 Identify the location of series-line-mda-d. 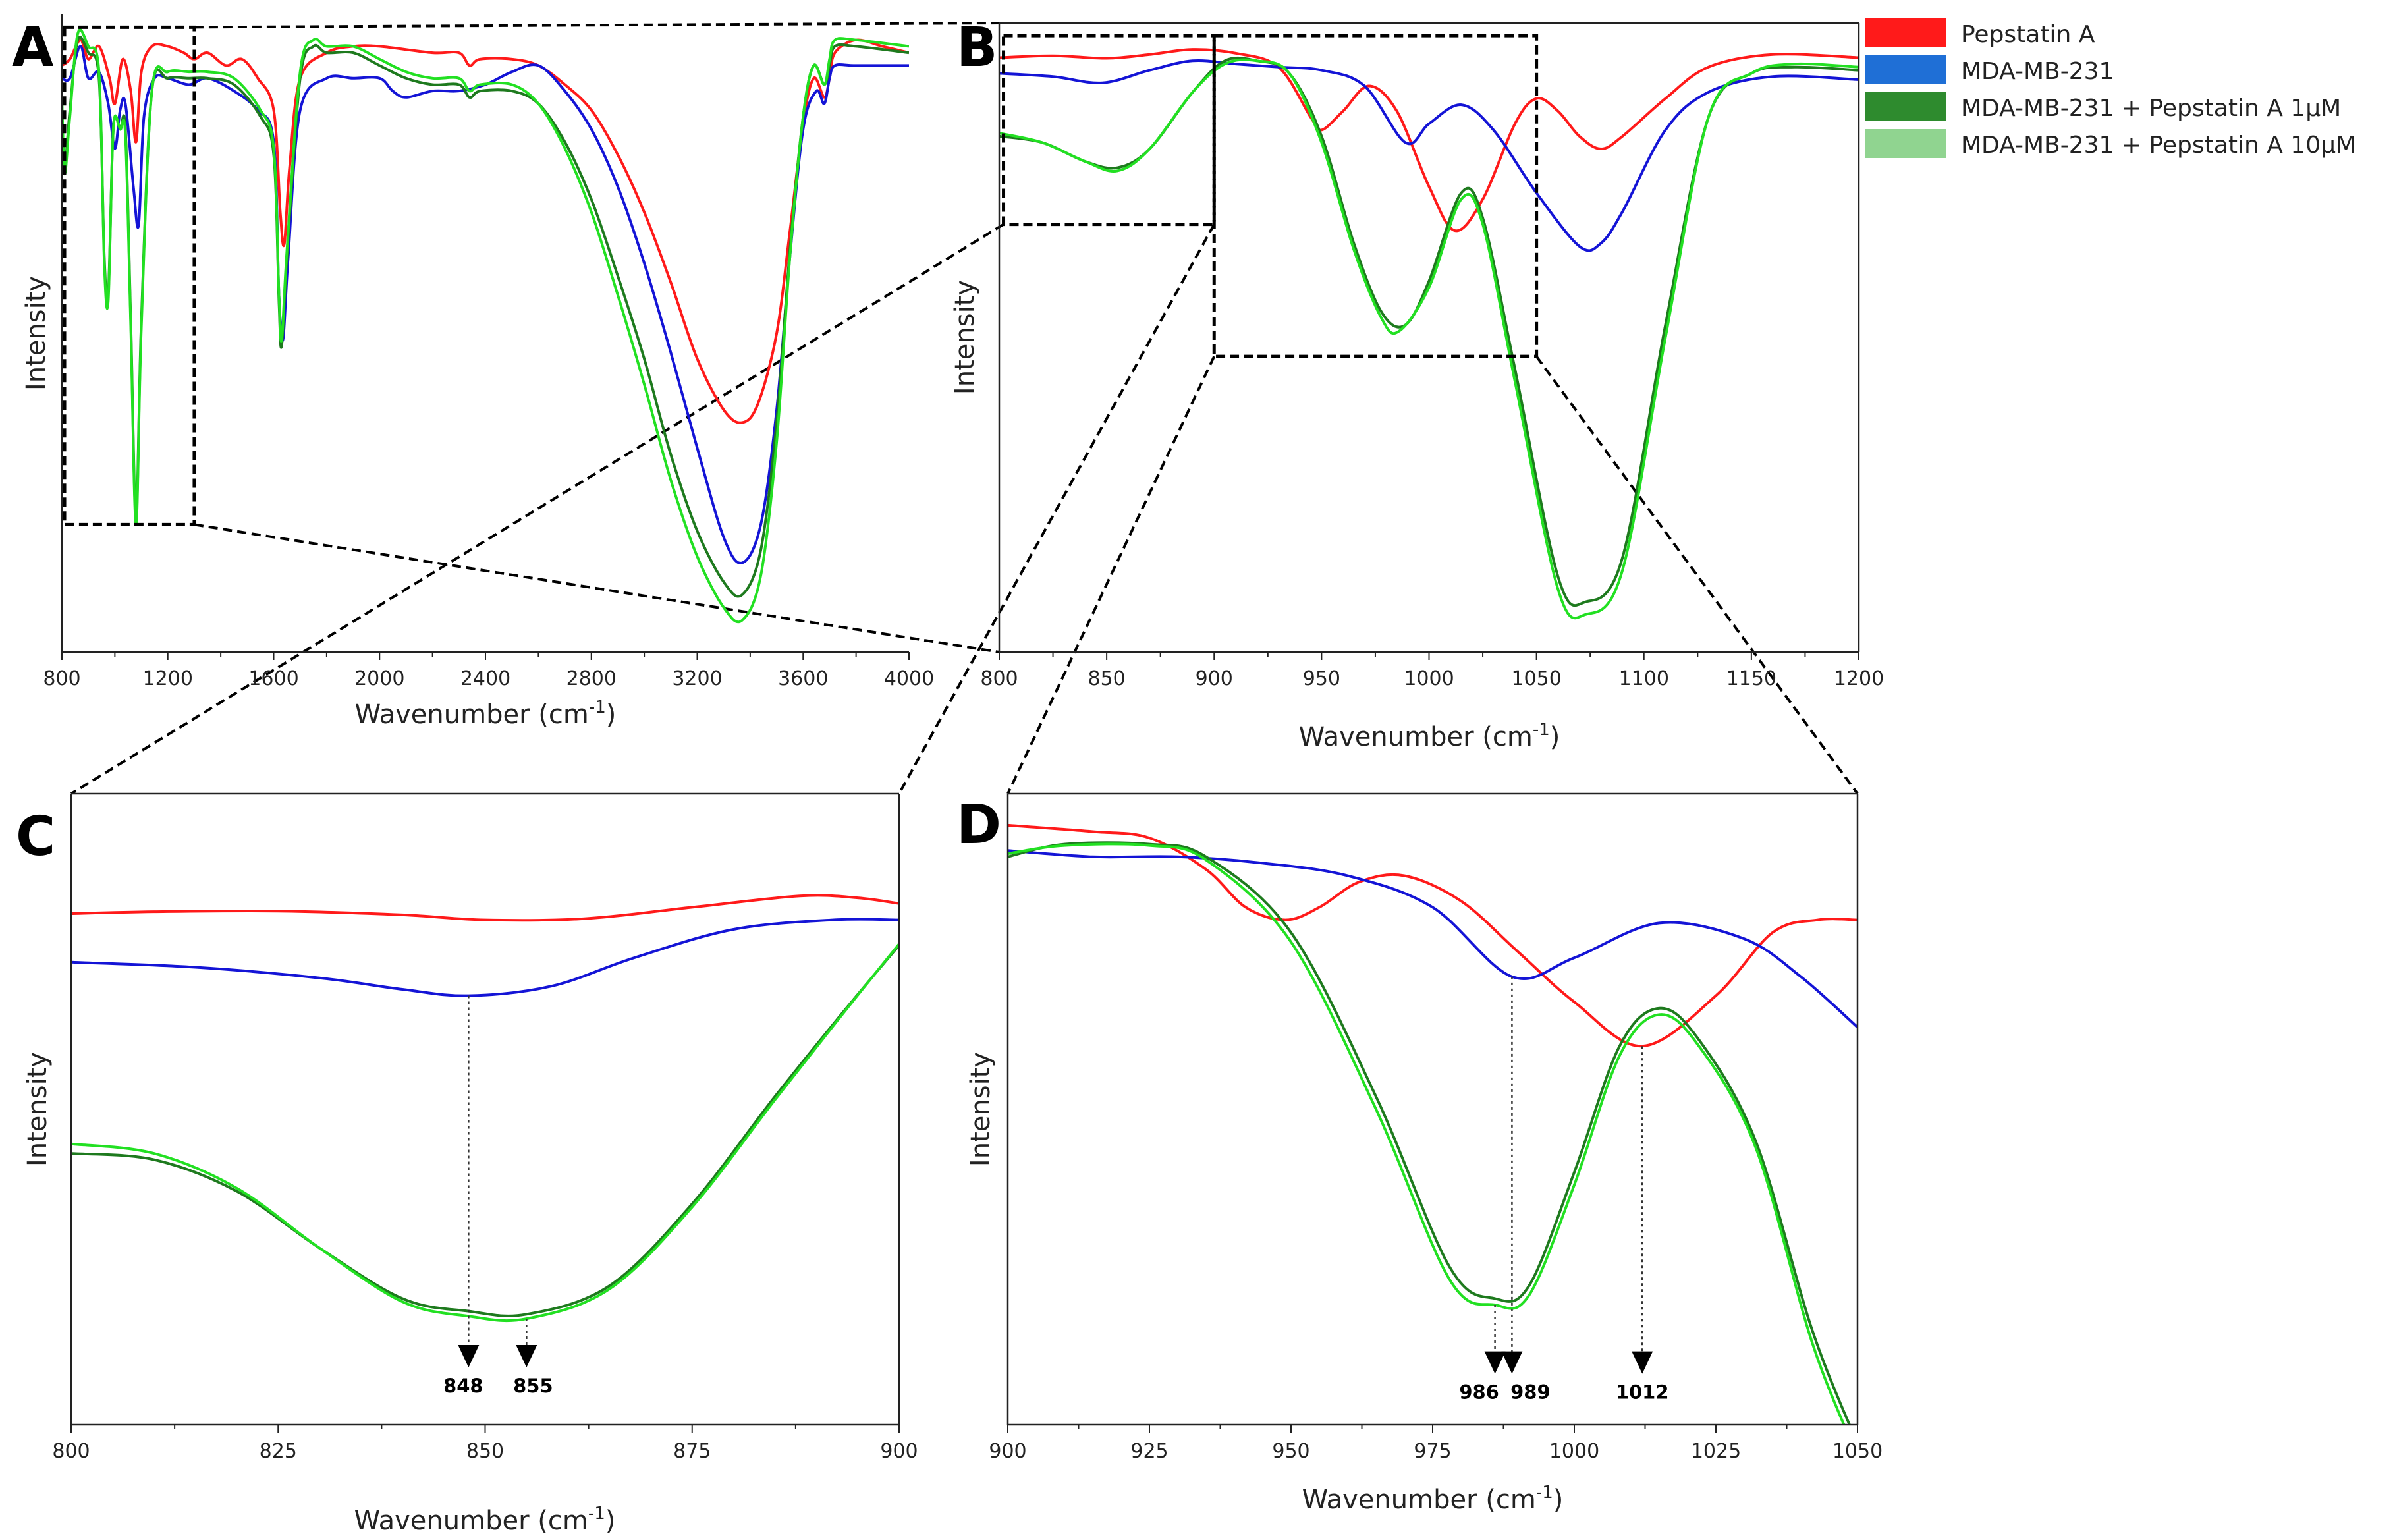
(1433, 938).